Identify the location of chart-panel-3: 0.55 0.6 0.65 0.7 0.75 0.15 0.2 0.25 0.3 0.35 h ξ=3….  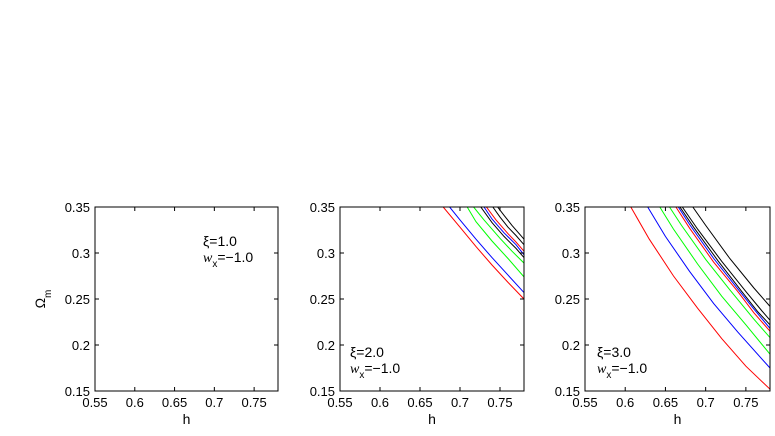
(663, 313).